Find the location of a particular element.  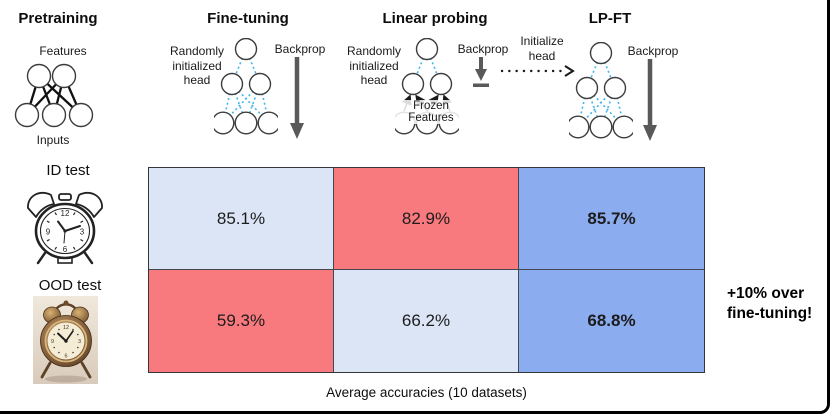

frozen-features-label: Frozen Features is located at coordinates (431, 112).